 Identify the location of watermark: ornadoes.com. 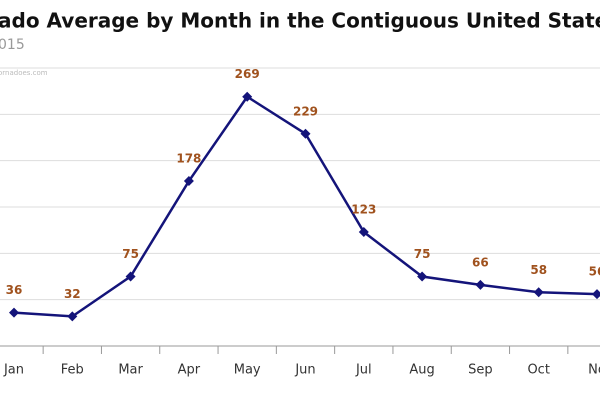
(24, 73).